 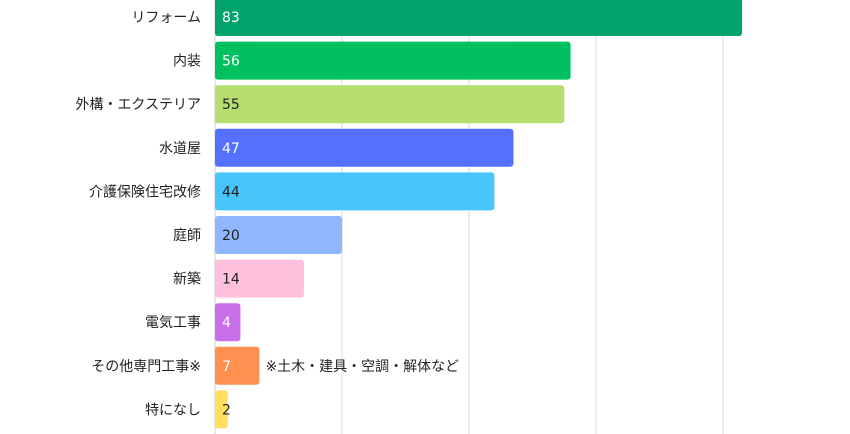 What do you see at coordinates (231, 62) in the screenshot?
I see `value-label-2: 56` at bounding box center [231, 62].